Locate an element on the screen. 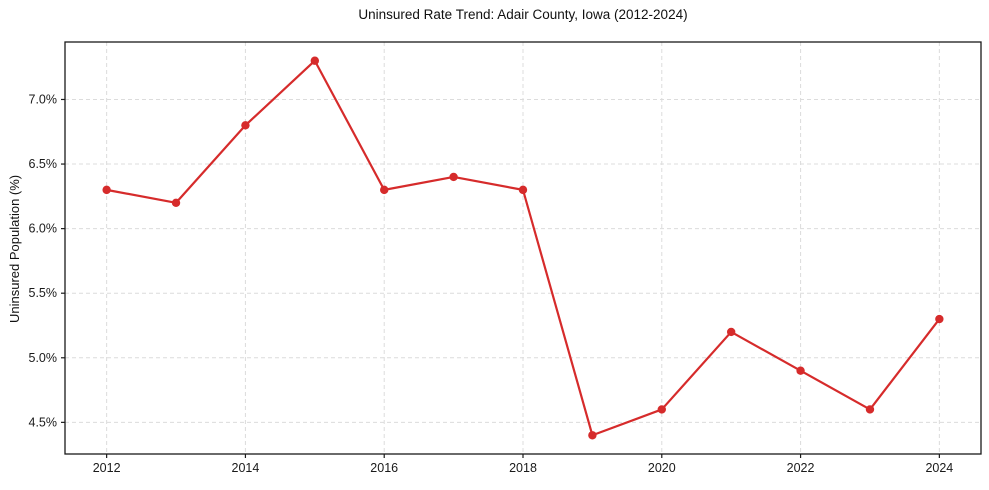 The image size is (989, 490). y-tick-label: 4.5% is located at coordinates (43, 422).